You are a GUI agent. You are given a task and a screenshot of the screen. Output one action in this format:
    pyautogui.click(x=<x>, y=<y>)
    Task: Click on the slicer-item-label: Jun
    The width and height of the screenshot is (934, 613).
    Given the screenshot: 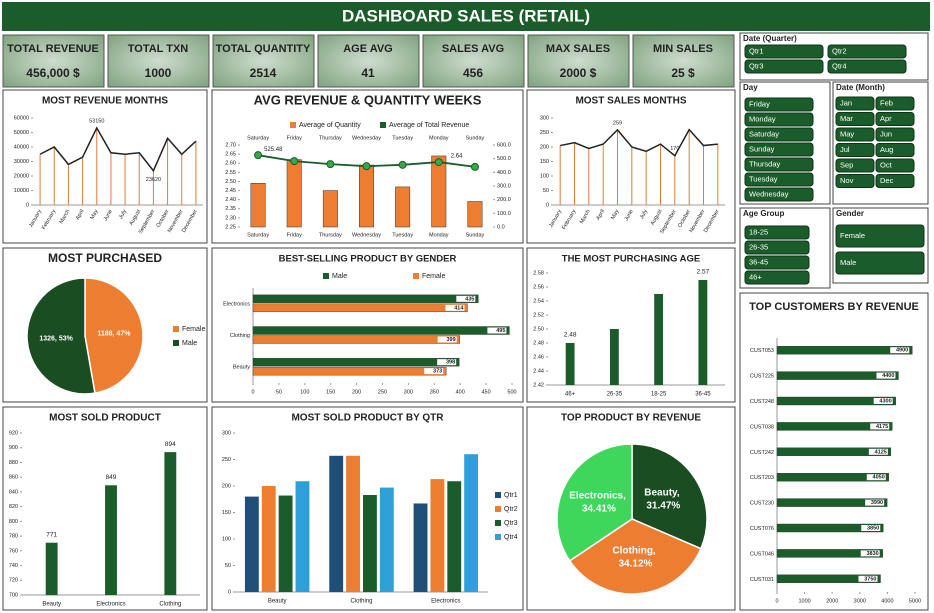 What is the action you would take?
    pyautogui.click(x=886, y=133)
    